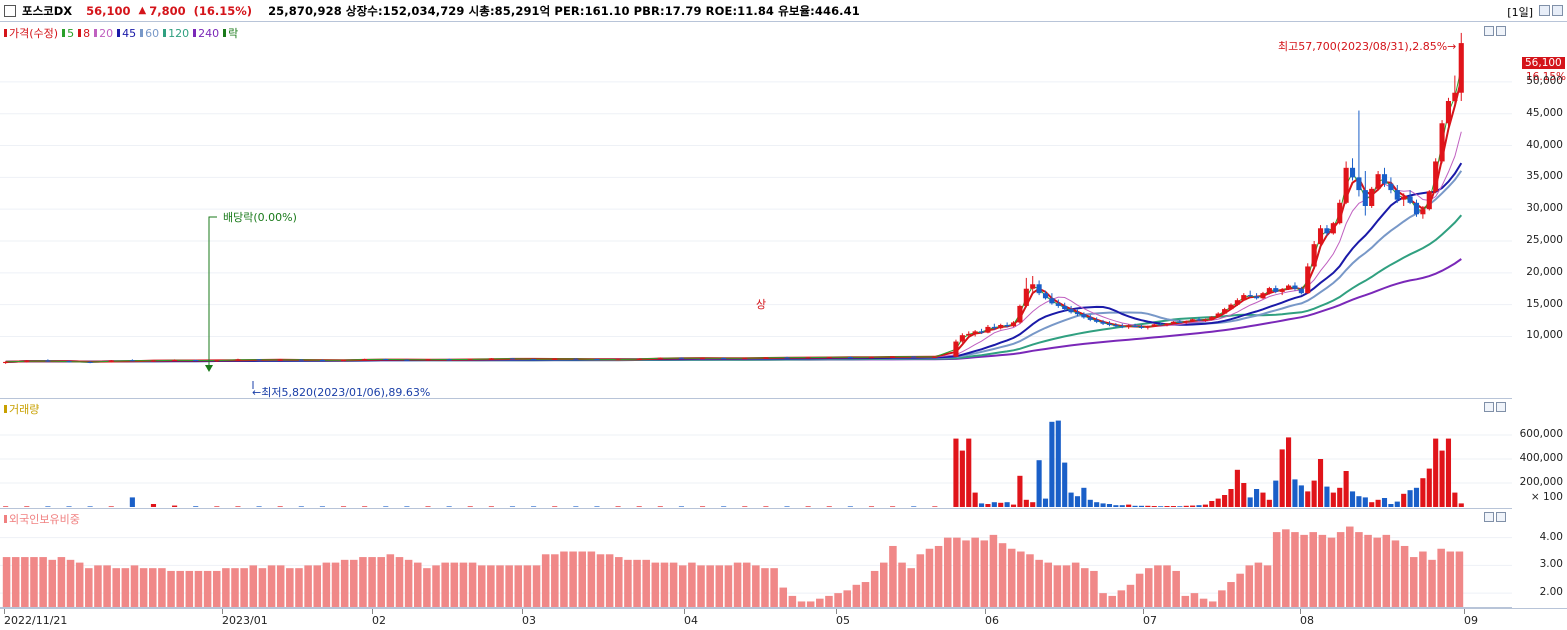  Describe the element at coordinates (684, 611) in the screenshot. I see `x-tick` at that location.